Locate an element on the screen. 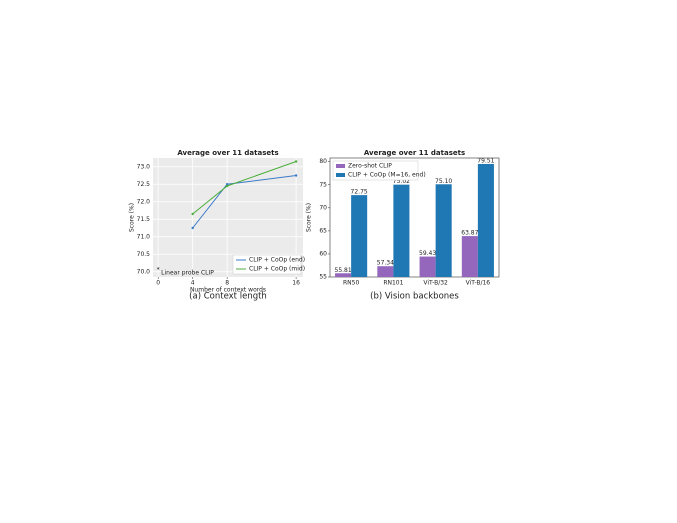 The width and height of the screenshot is (677, 523). x-tick-label: 0 is located at coordinates (158, 283).